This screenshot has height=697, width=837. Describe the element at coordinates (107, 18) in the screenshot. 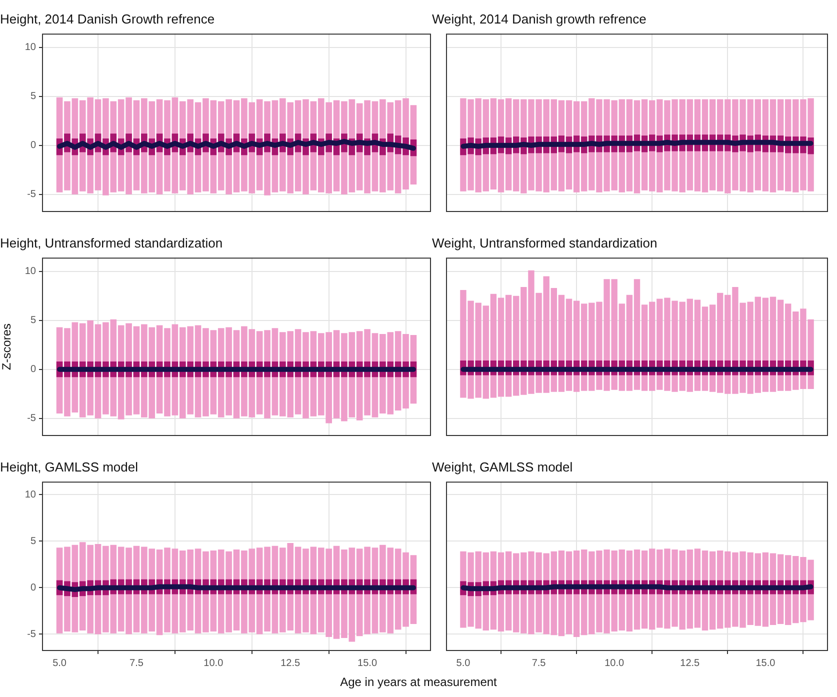

I see `chart-title: Height, 2014 Danish Growth refrence` at that location.